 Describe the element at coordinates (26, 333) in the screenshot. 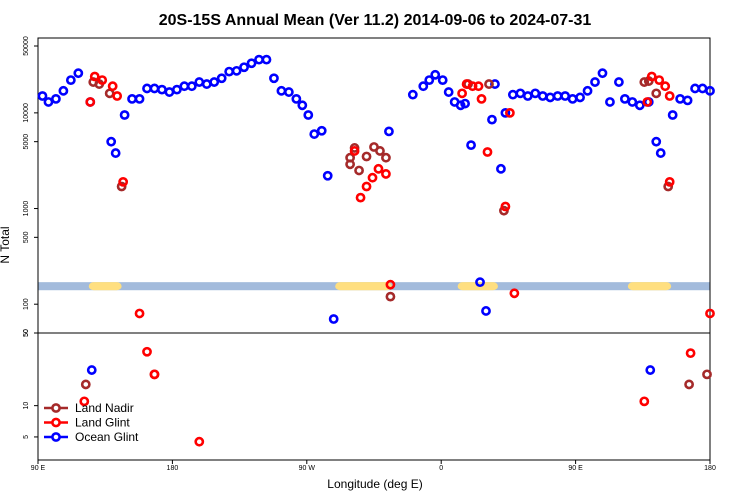

I see `y-tick-label: 50` at that location.